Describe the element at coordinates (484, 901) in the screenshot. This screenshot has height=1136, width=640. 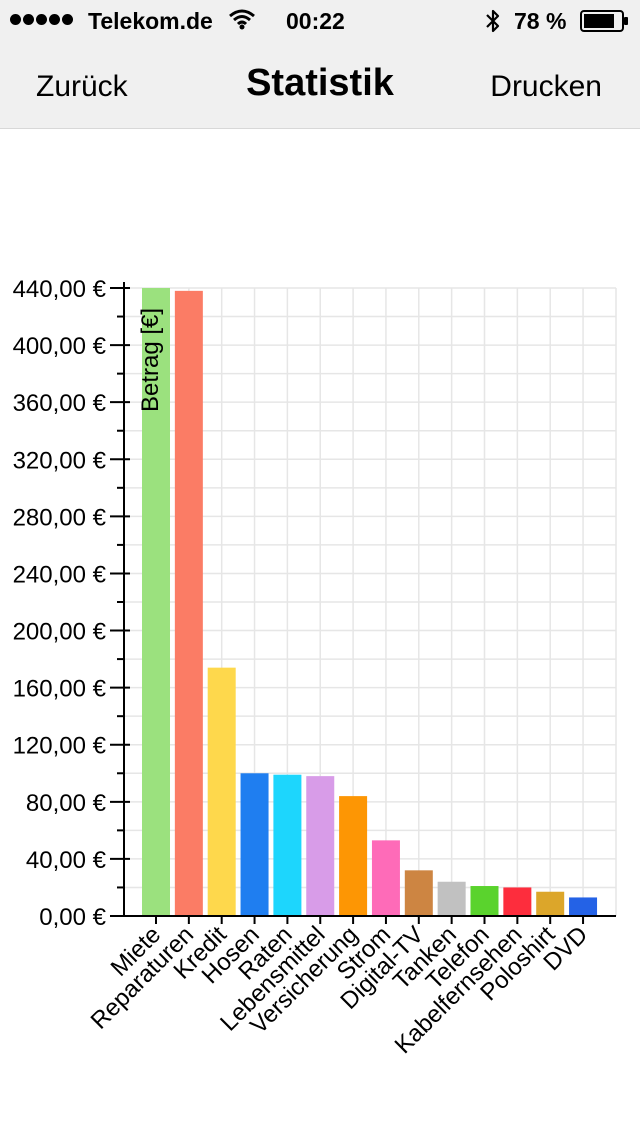
I see `bar-telefon` at that location.